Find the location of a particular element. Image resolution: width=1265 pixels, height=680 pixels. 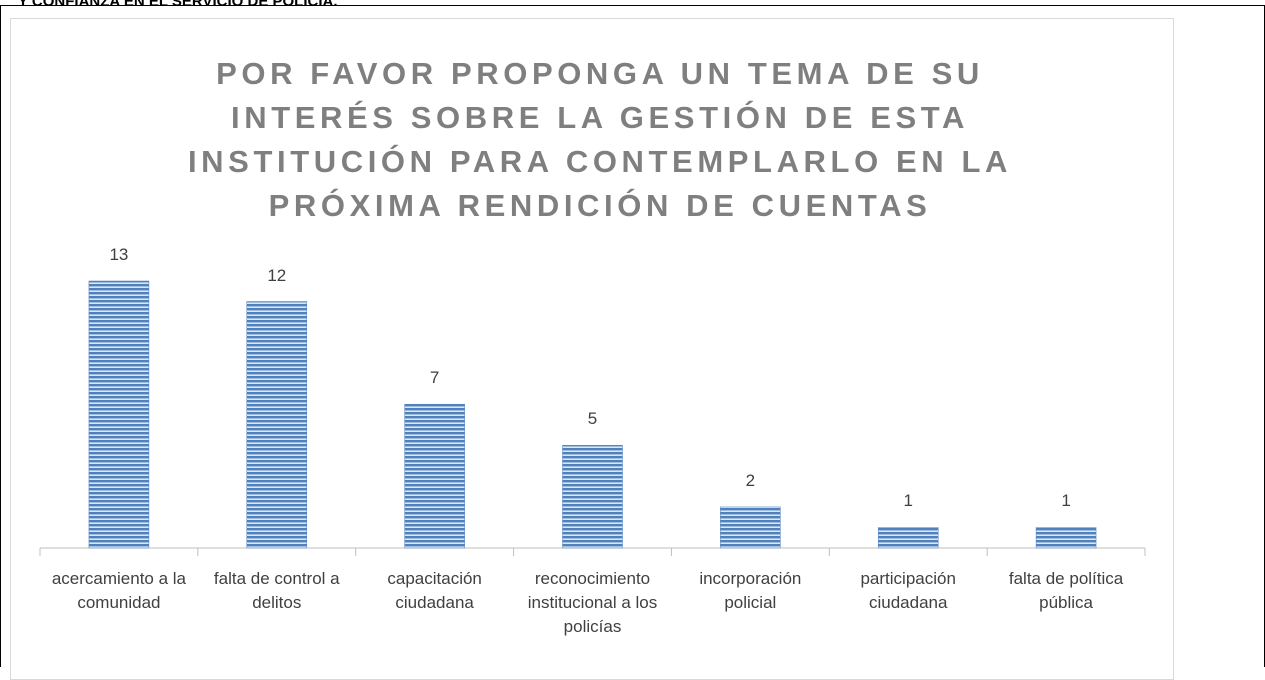

data-label: 12 is located at coordinates (277, 275).